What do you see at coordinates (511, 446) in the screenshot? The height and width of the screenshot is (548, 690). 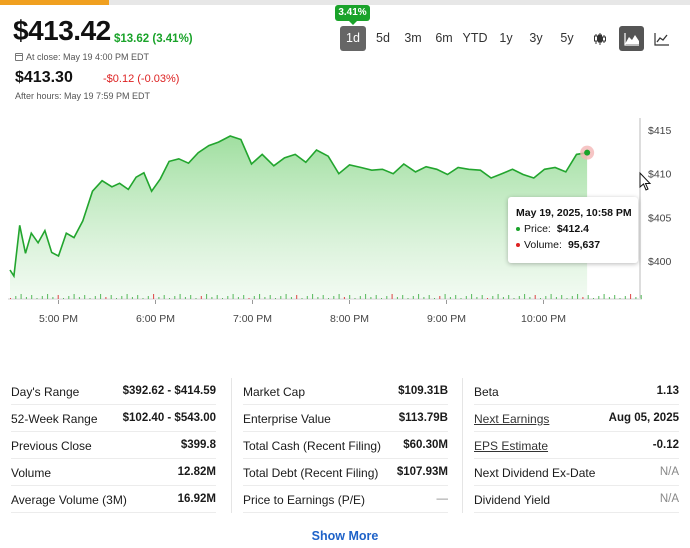 I see `eps-estimate-link: EPS Estimate` at bounding box center [511, 446].